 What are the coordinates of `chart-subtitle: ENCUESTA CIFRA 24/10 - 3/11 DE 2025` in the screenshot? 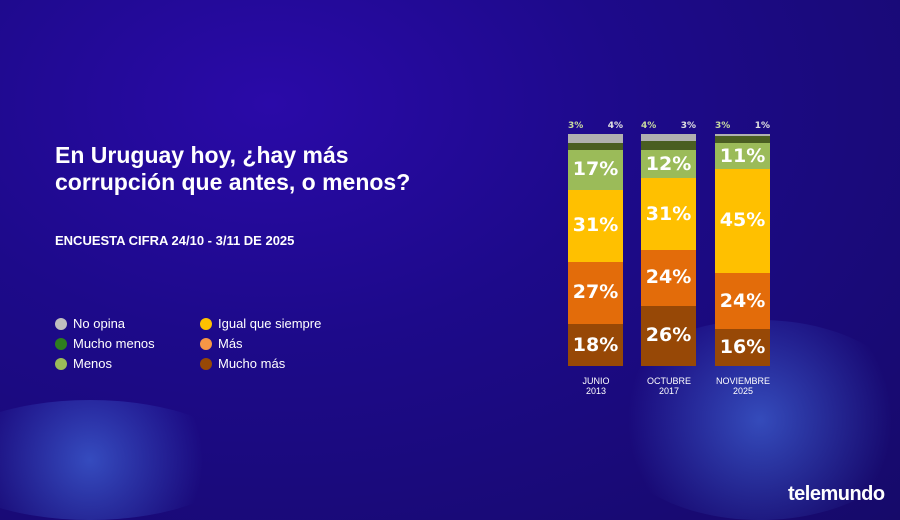 It's located at (175, 240).